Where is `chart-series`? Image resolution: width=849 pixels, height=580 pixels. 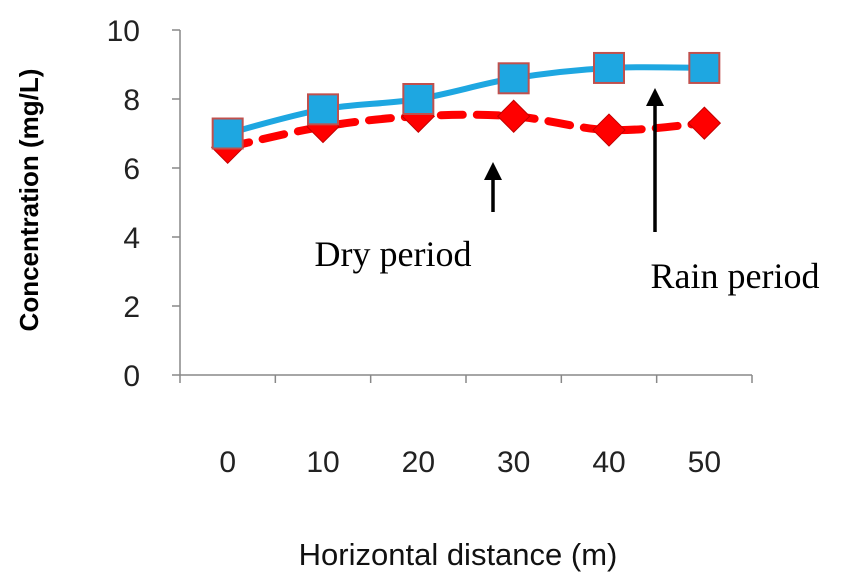 chart-series is located at coordinates (466, 108).